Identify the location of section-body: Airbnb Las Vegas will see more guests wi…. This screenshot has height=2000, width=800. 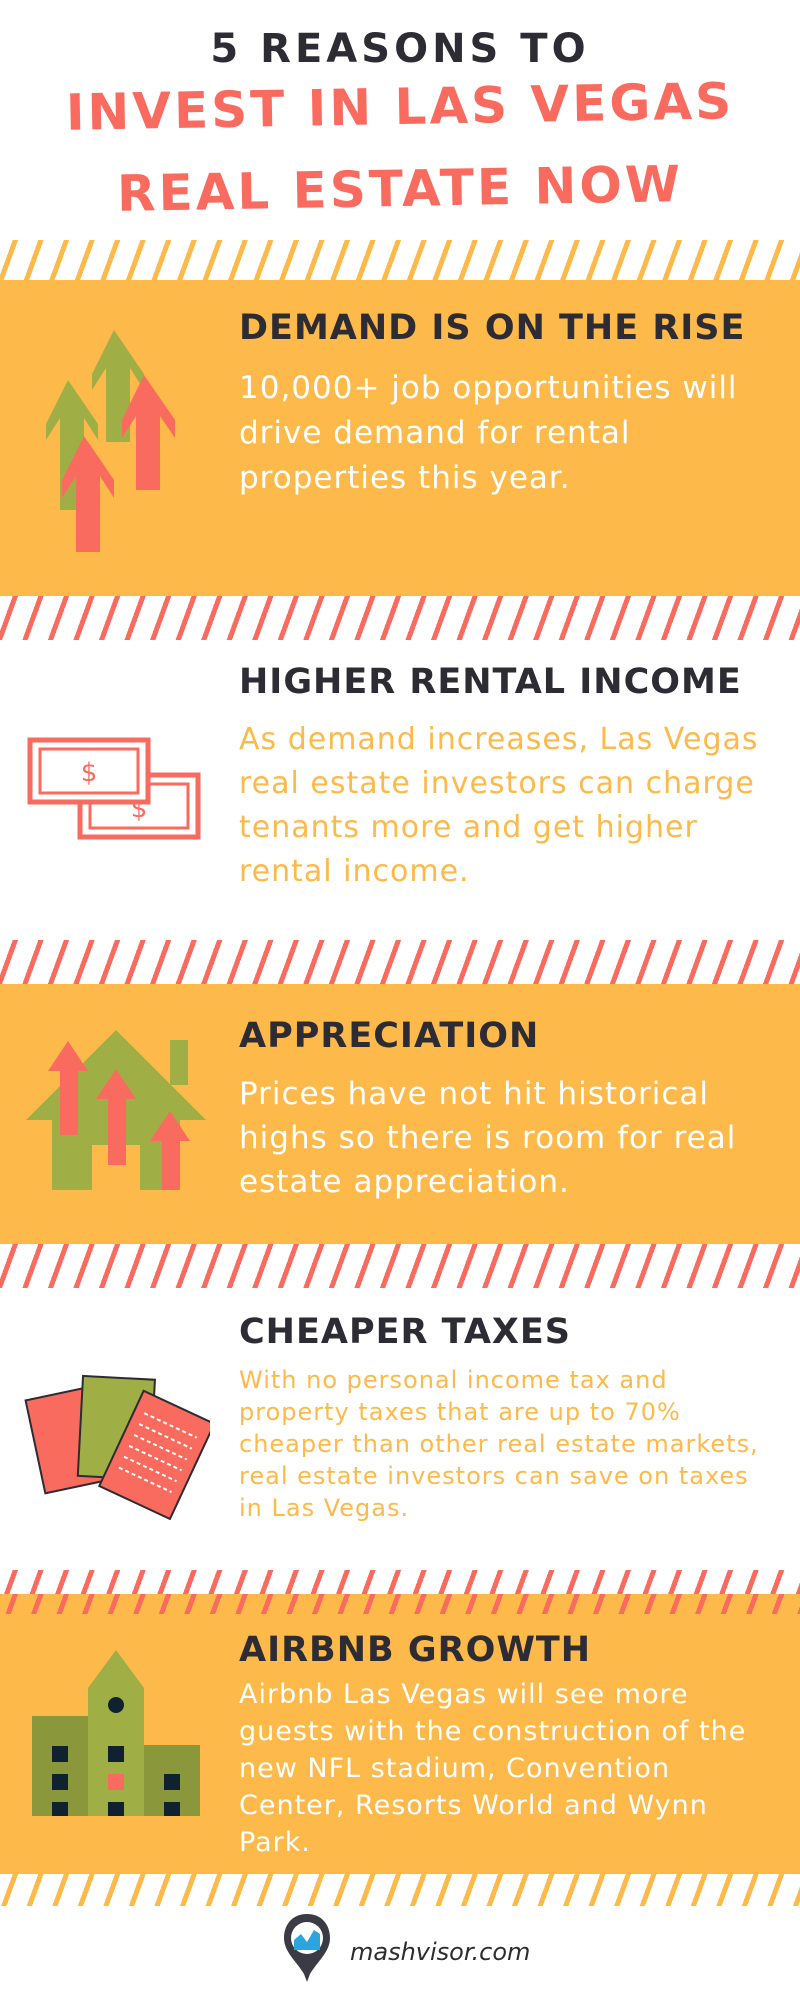
(493, 1768).